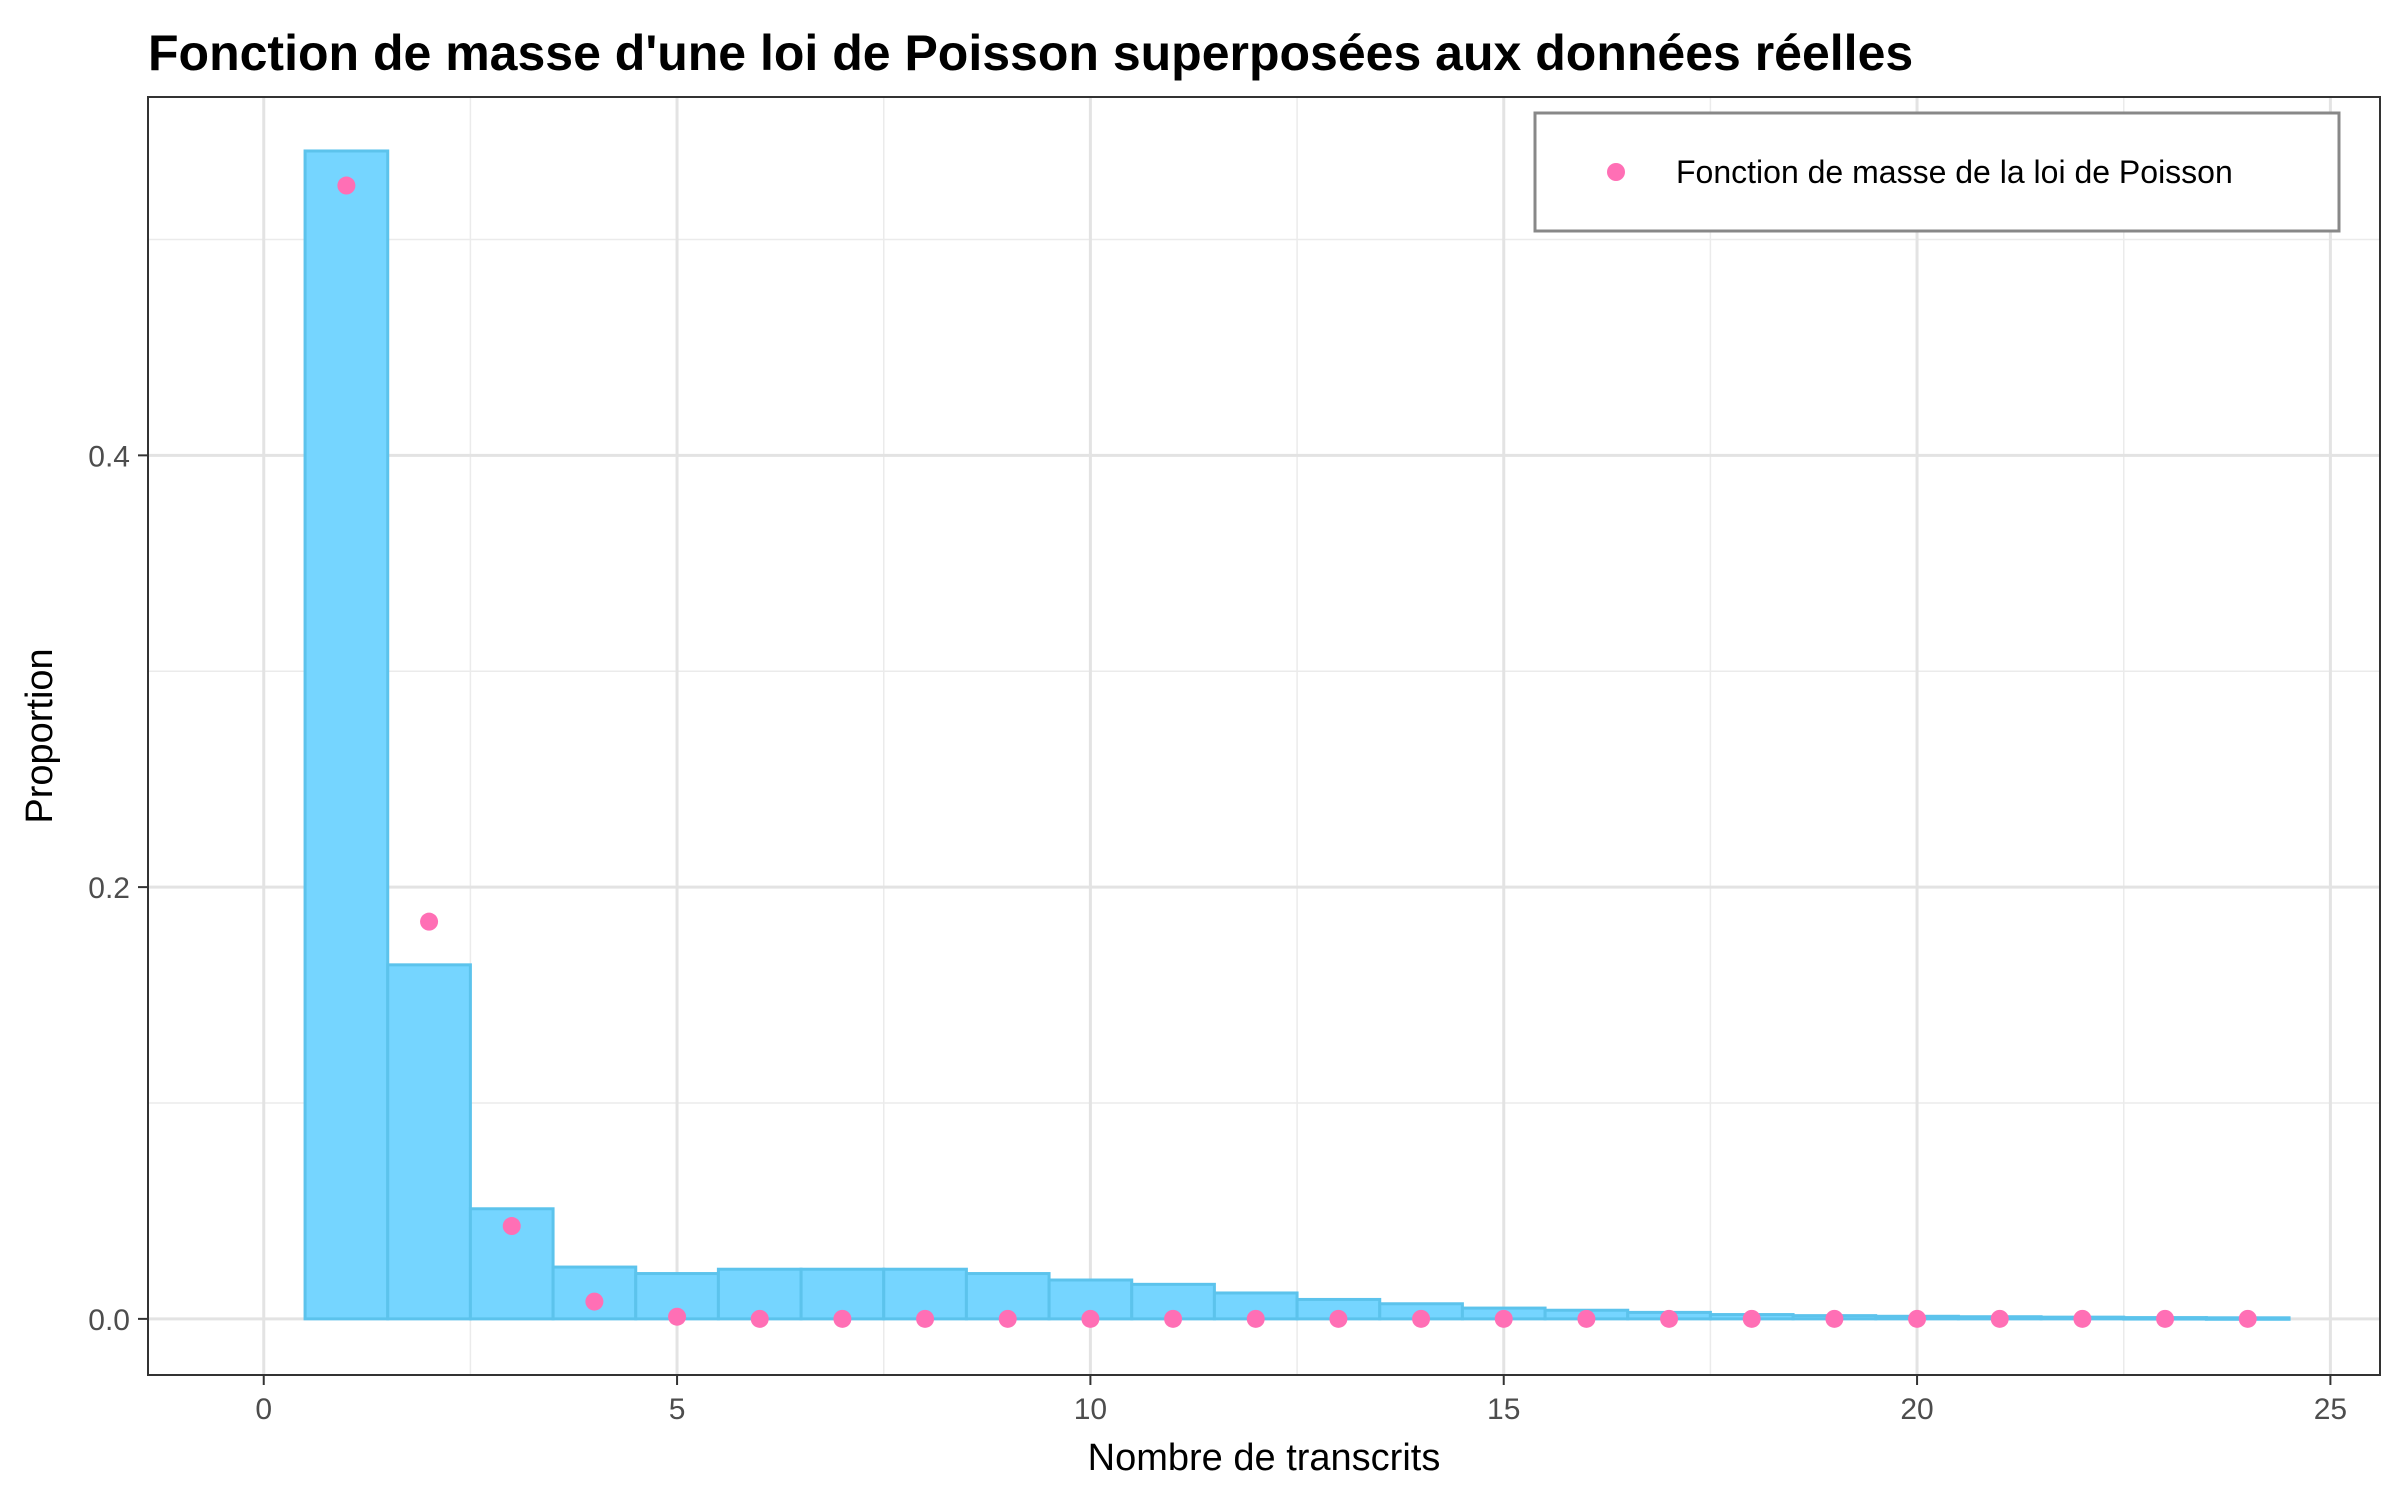 Image resolution: width=2400 pixels, height=1500 pixels. Describe the element at coordinates (109, 456) in the screenshot. I see `y-tick-label: 0.4` at that location.